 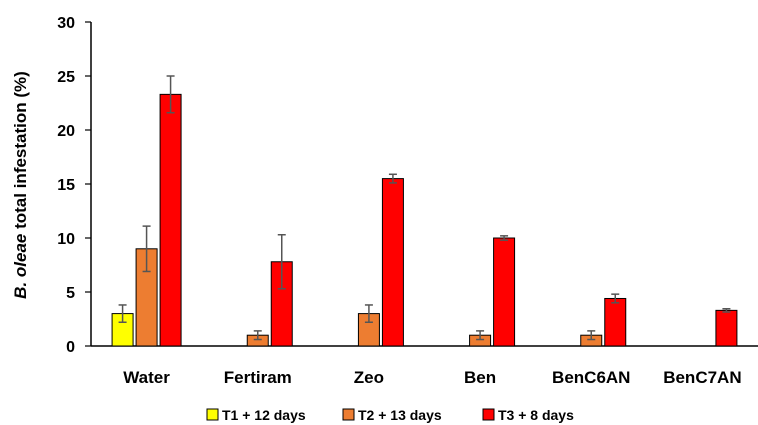 What do you see at coordinates (264, 415) in the screenshot?
I see `legend-label: T1 + 12 days` at bounding box center [264, 415].